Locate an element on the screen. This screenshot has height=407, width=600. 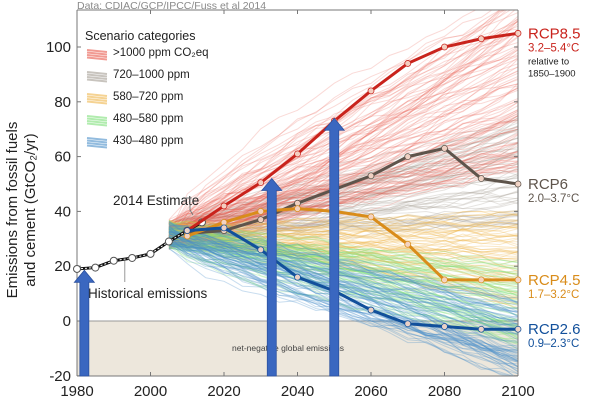
legend-label: 480–580 ppm is located at coordinates (148, 119).